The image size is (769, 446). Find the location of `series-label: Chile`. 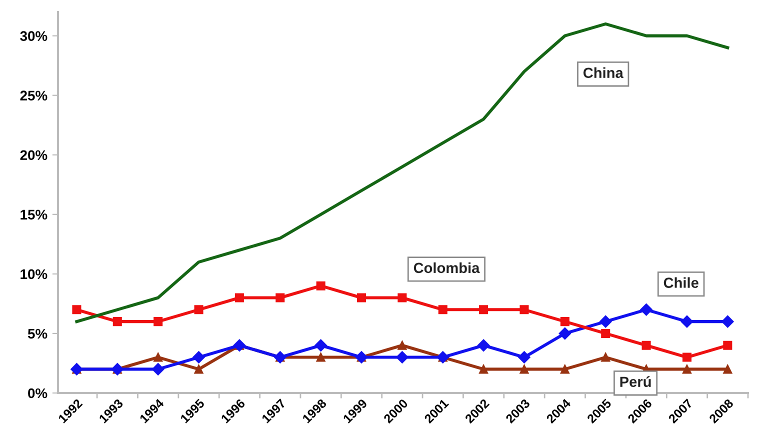

series-label: Chile is located at coordinates (681, 282).